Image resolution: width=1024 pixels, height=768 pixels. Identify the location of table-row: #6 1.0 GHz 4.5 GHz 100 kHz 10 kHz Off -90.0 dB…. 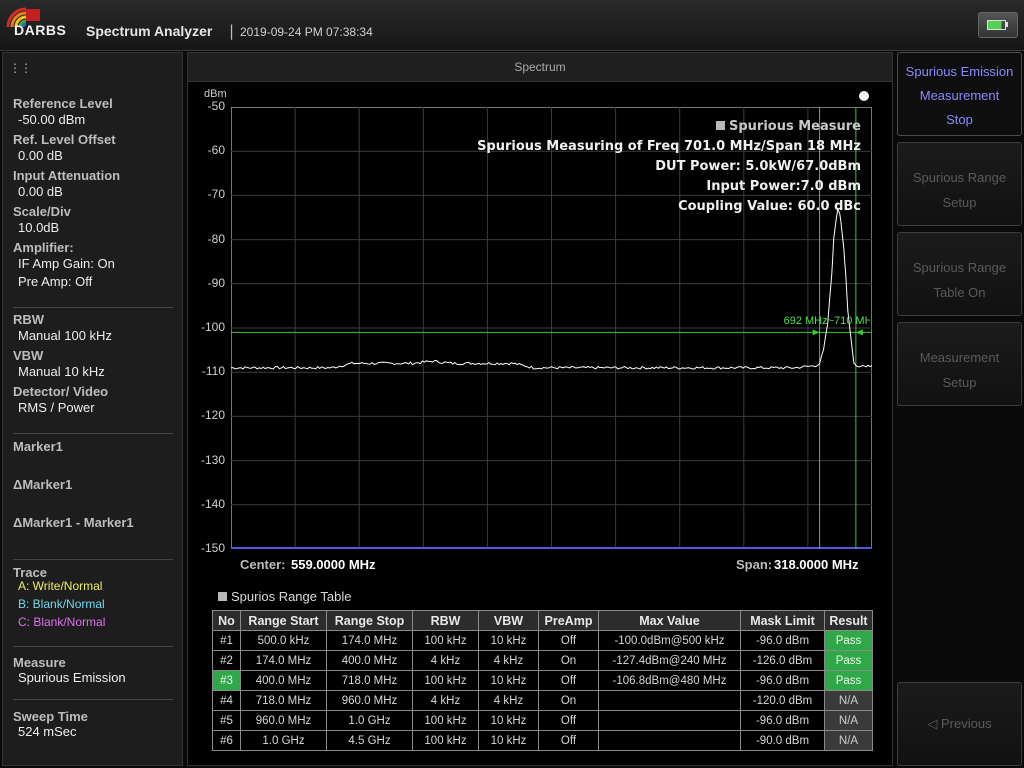
(542, 740).